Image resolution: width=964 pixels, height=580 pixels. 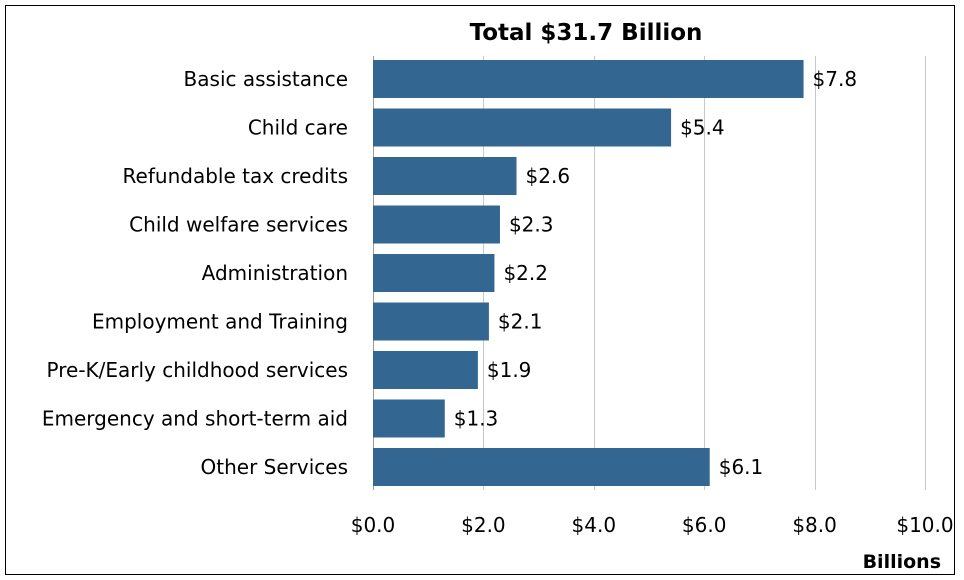 I want to click on x-axis-unit-label: Billions, so click(x=902, y=562).